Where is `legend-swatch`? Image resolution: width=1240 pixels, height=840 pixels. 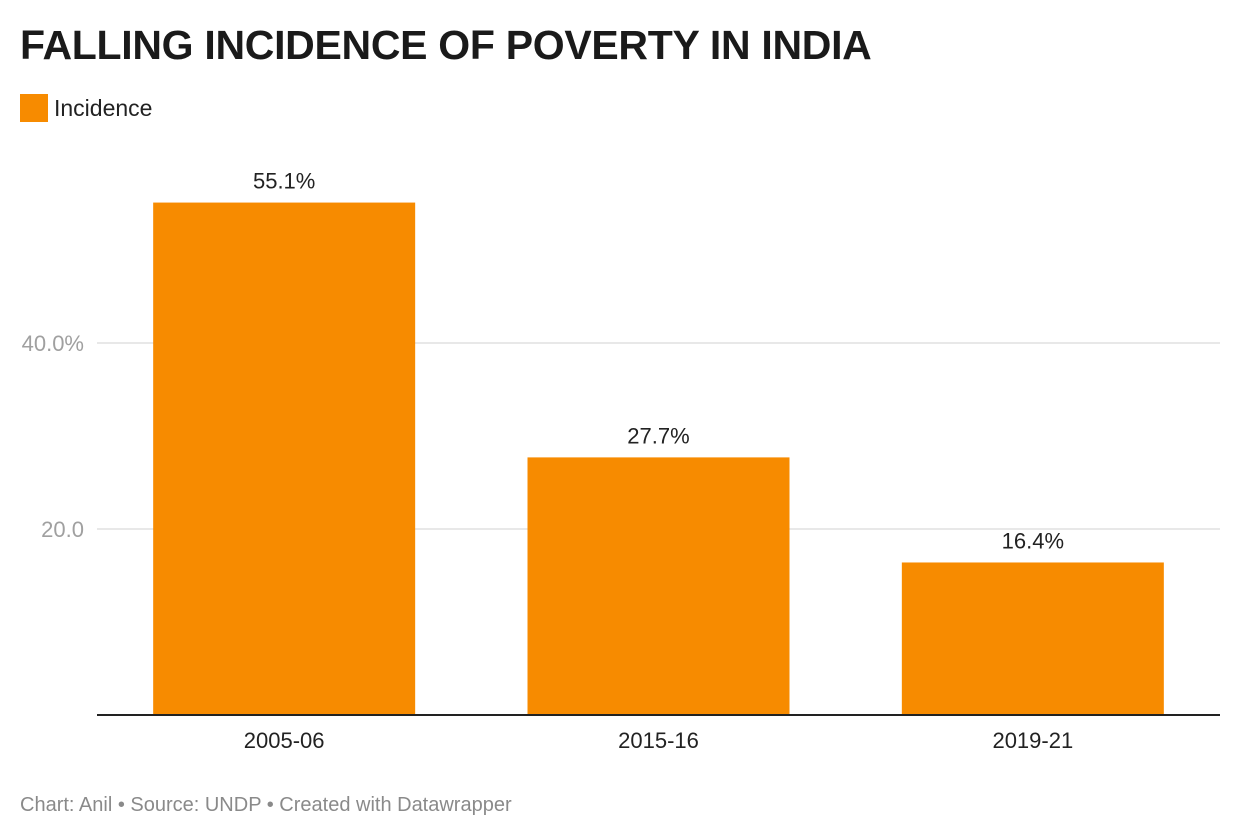 legend-swatch is located at coordinates (34, 108).